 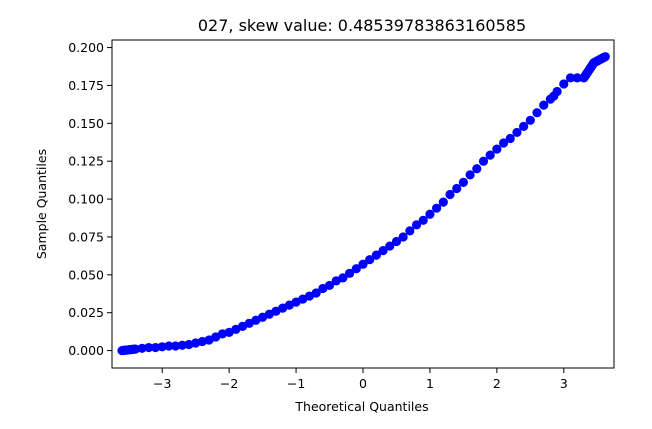 What do you see at coordinates (86, 199) in the screenshot?
I see `y-tick-label: 0.100` at bounding box center [86, 199].